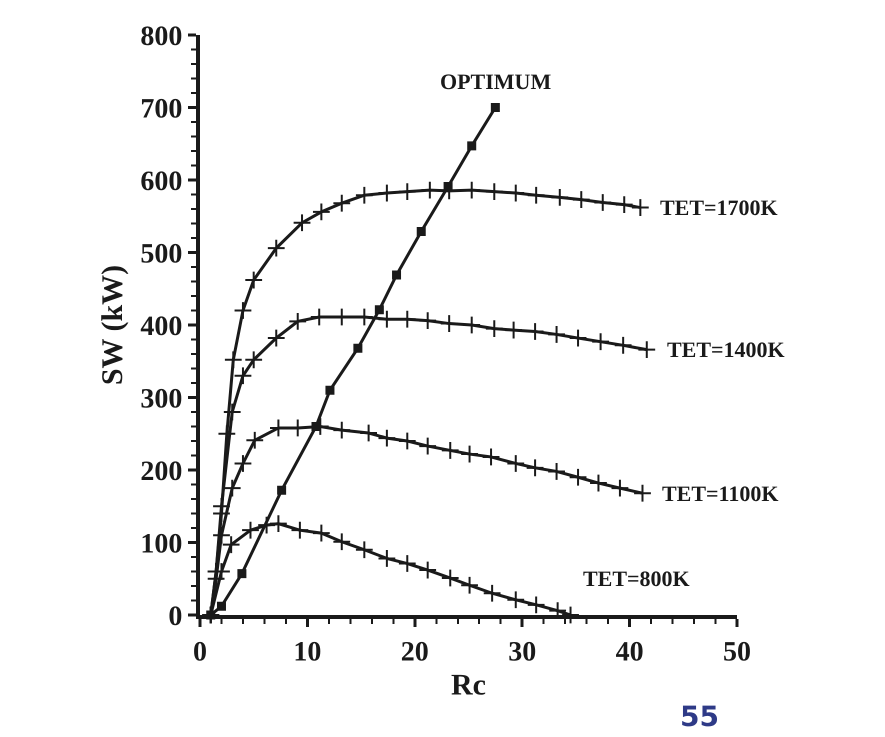  I want to click on x-tick-label: 50, so click(737, 652).